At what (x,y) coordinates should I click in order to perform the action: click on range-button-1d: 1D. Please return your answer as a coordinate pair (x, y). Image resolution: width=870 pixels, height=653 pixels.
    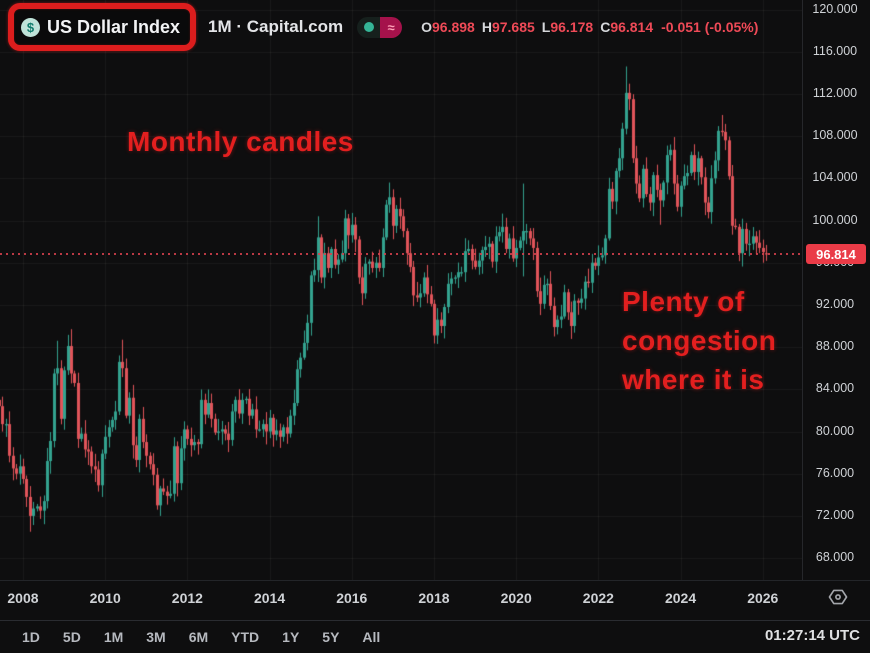
    Looking at the image, I should click on (31, 637).